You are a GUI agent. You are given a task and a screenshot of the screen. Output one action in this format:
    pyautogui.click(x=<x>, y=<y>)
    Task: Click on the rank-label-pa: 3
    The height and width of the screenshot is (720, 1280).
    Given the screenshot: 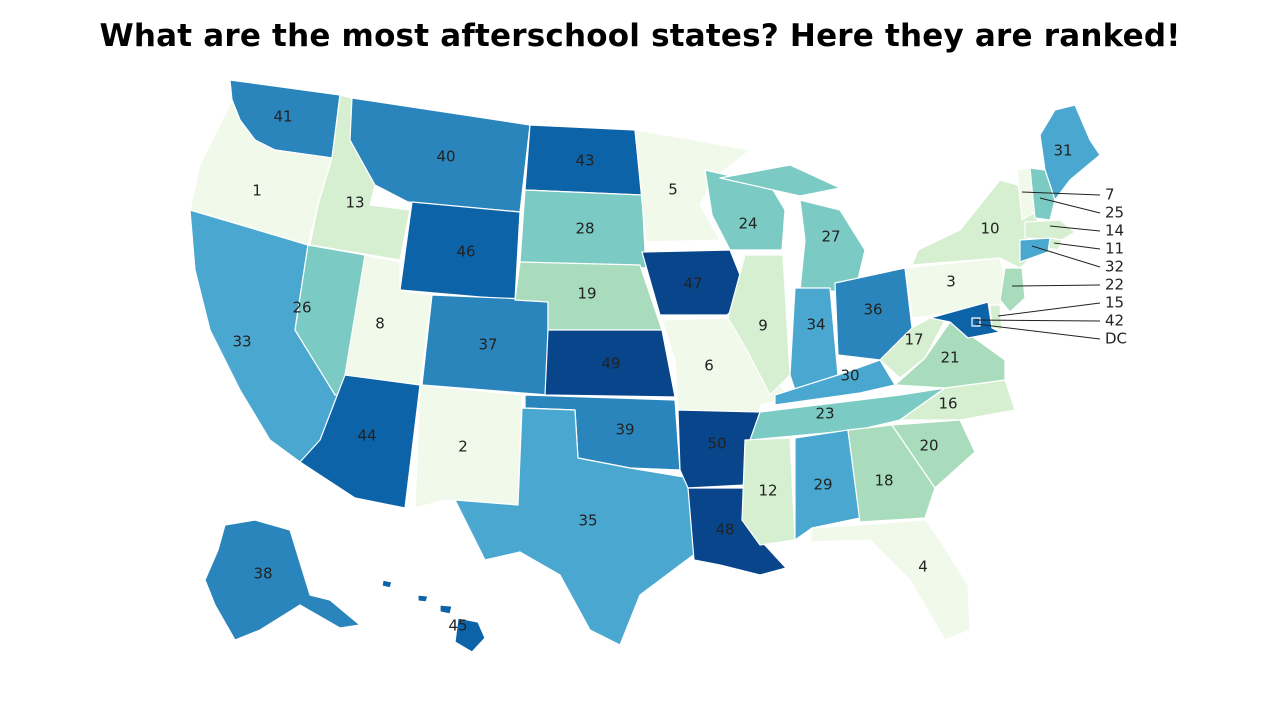 What is the action you would take?
    pyautogui.click(x=951, y=282)
    